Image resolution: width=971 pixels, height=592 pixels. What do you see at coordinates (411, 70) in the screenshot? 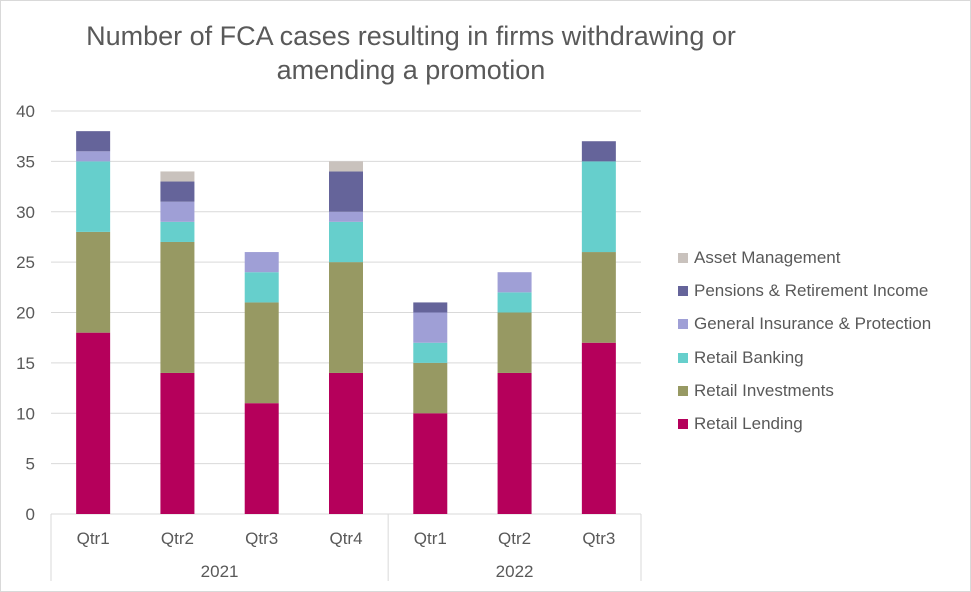
I see `chart-title-line-2: amending a promotion` at bounding box center [411, 70].